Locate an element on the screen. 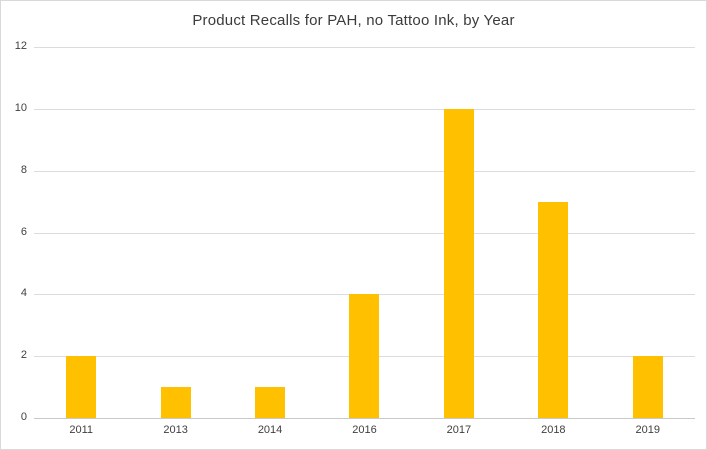 The width and height of the screenshot is (707, 450). bar-slot-2014 is located at coordinates (270, 232).